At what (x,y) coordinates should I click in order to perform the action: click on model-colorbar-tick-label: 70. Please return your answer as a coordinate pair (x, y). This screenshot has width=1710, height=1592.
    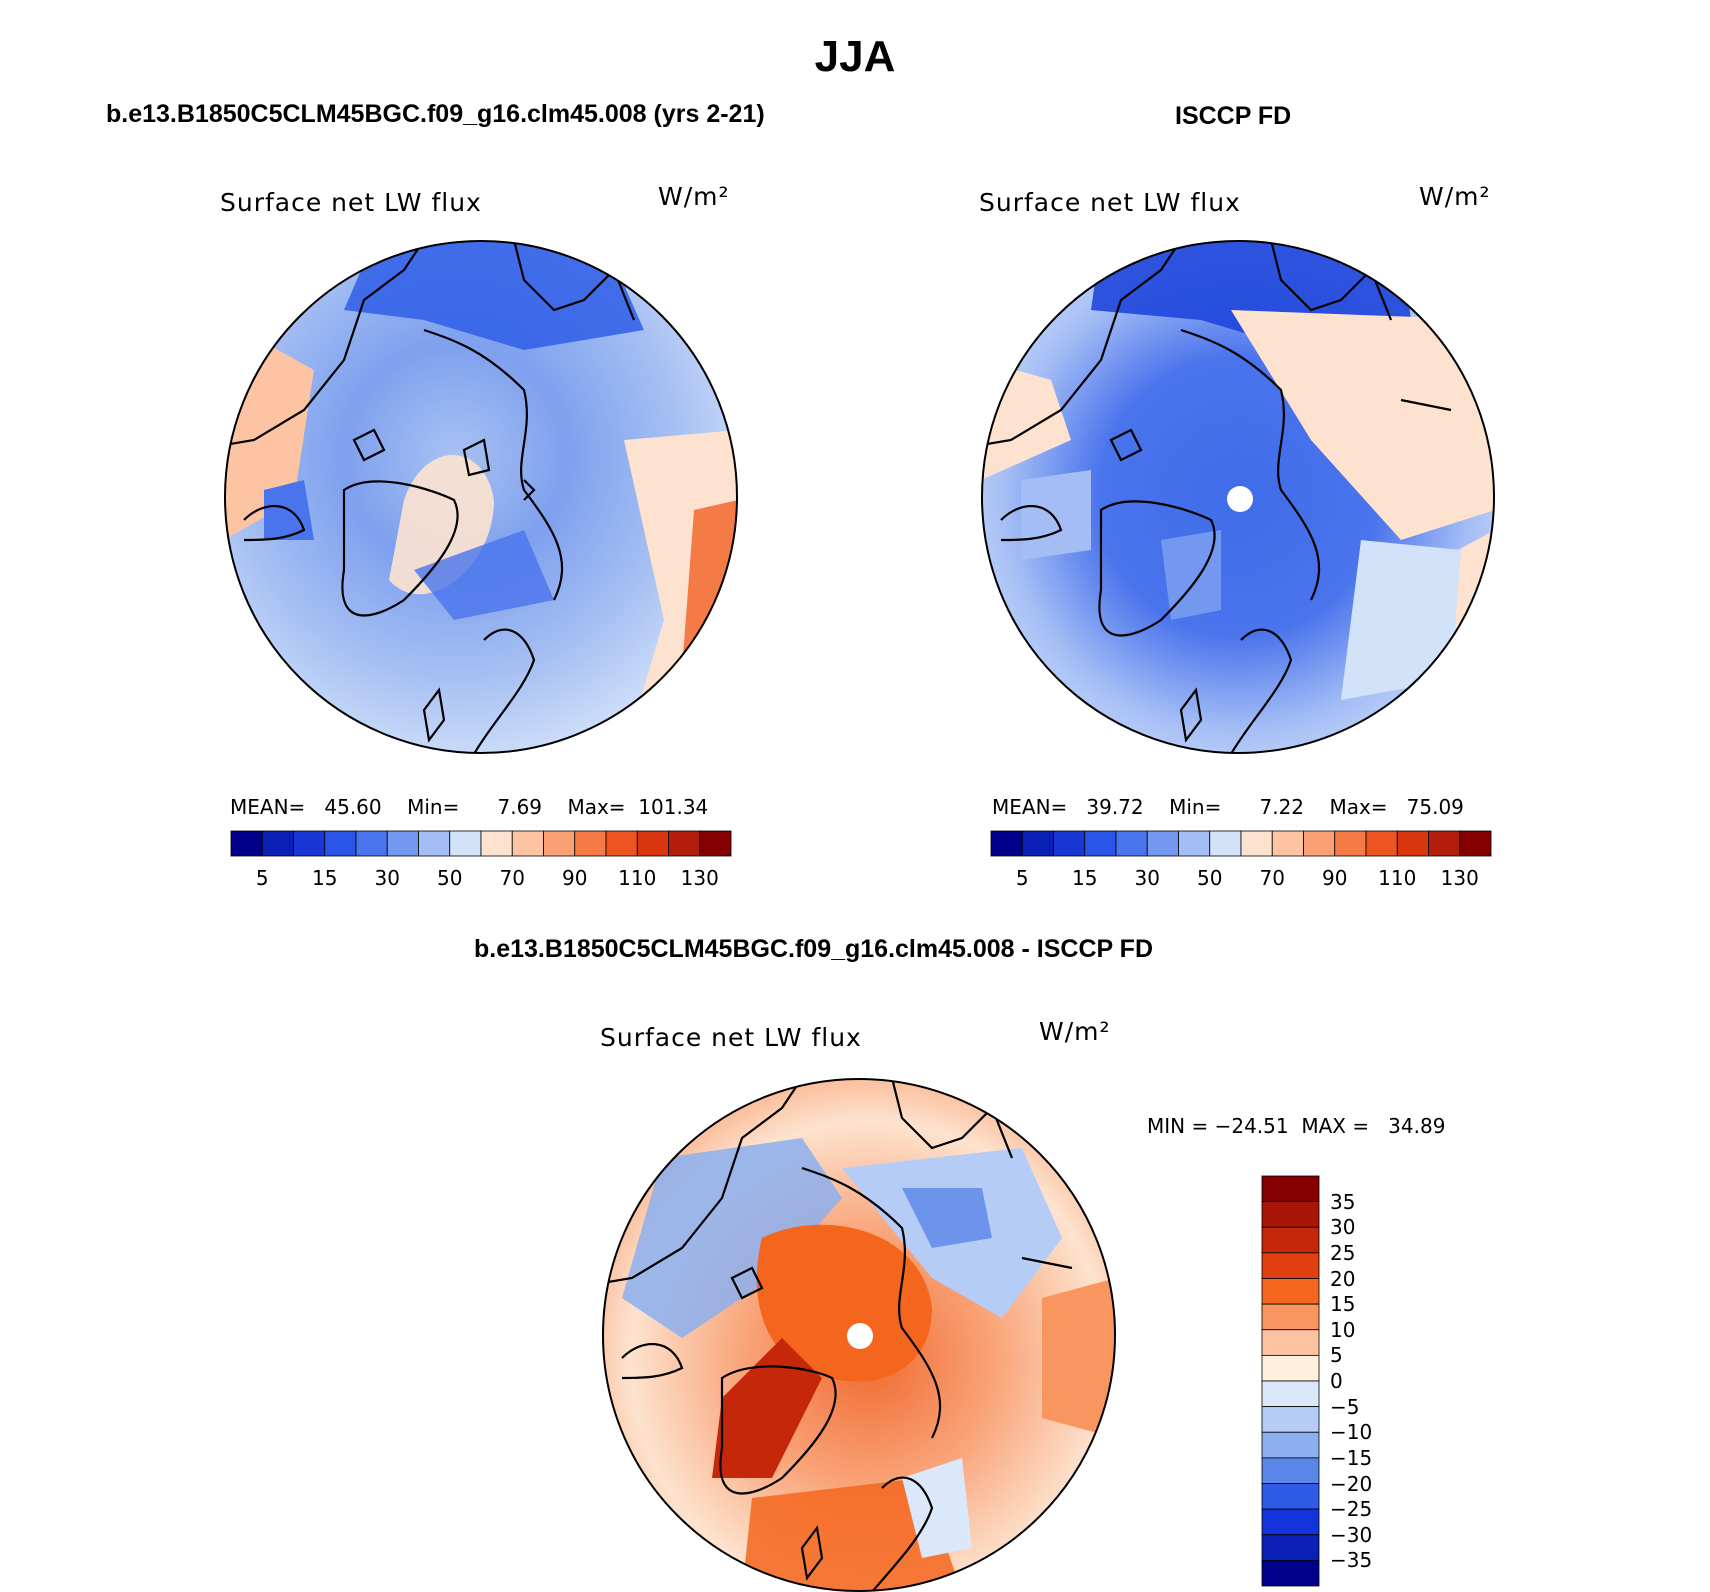
    Looking at the image, I should click on (512, 878).